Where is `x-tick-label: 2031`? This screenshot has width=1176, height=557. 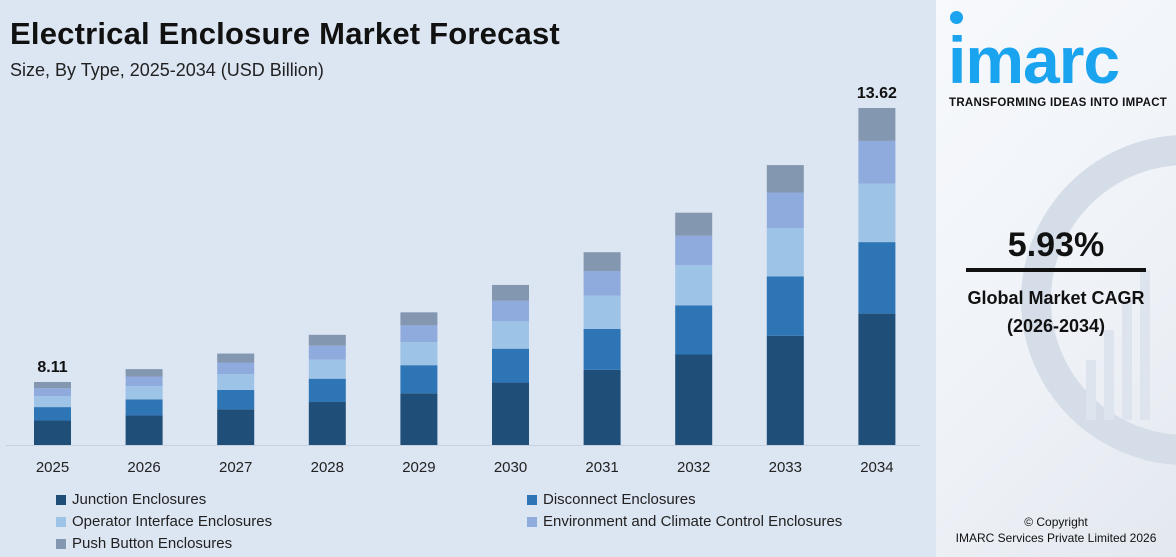 x-tick-label: 2031 is located at coordinates (601, 467).